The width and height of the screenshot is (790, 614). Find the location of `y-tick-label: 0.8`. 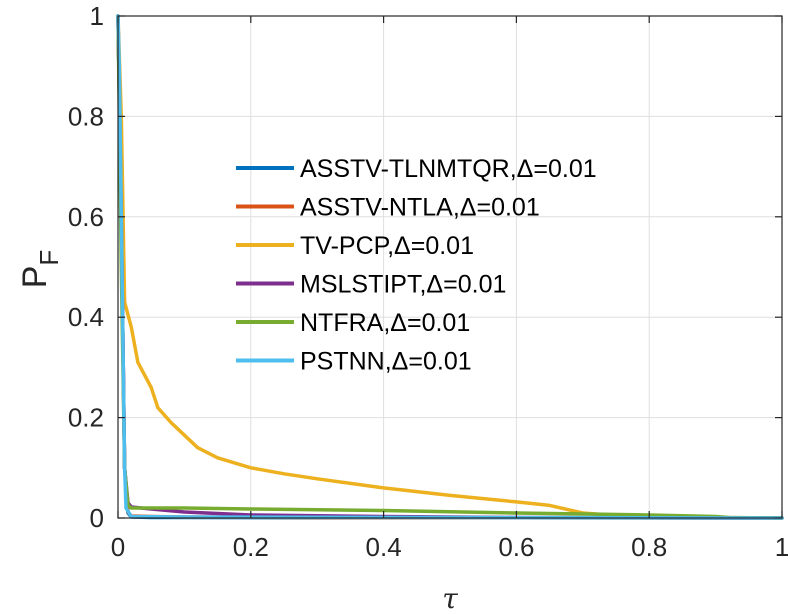

y-tick-label: 0.8 is located at coordinates (86, 116).